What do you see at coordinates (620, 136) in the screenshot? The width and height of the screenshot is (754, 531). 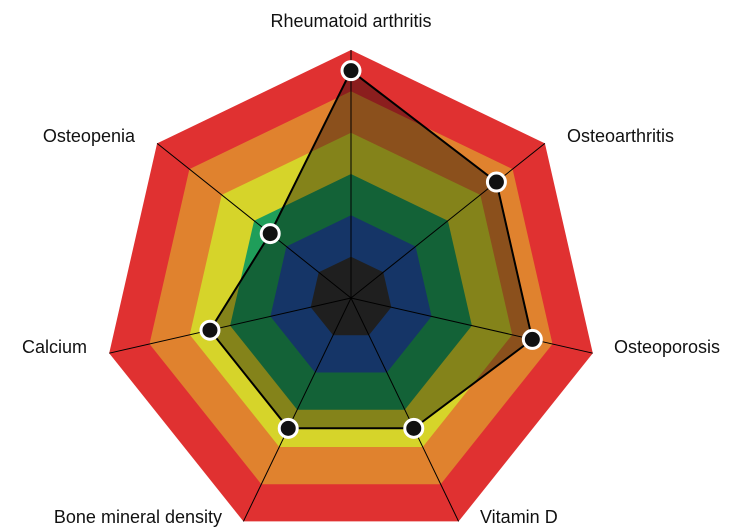 I see `category-label: Osteoarthritis` at bounding box center [620, 136].